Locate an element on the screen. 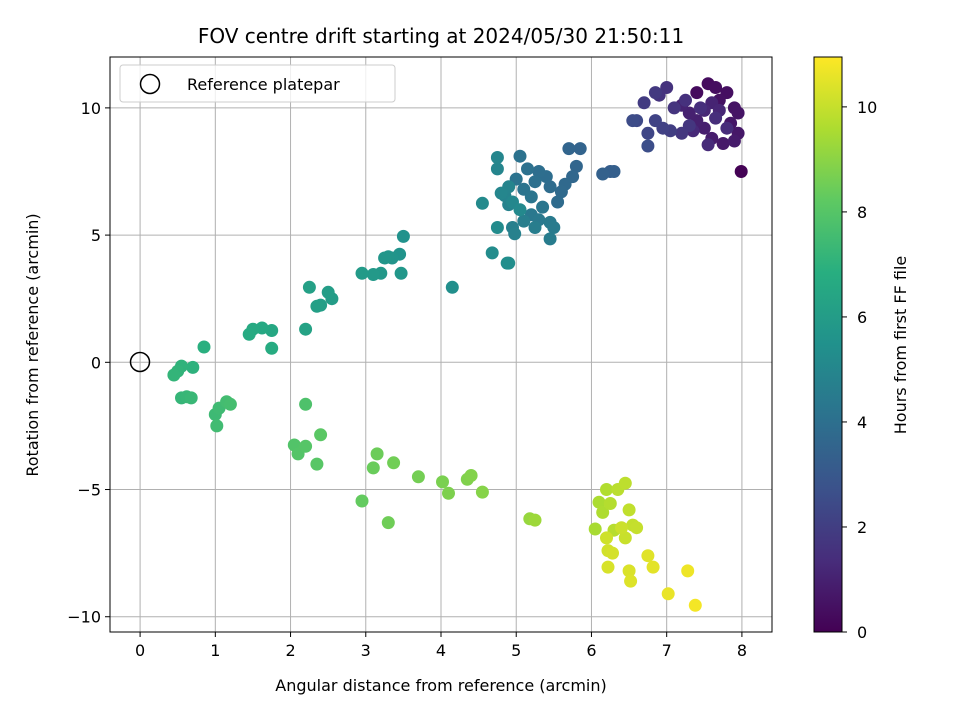 The image size is (960, 720). y-tick-label: −10 is located at coordinates (84, 617).